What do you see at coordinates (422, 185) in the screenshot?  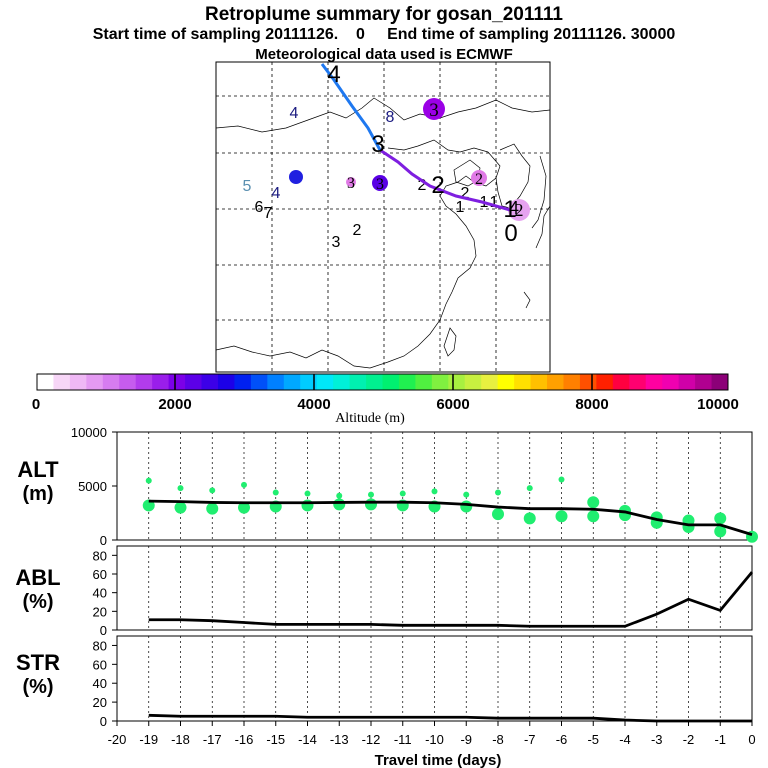 I see `scatter-label: 2` at bounding box center [422, 185].